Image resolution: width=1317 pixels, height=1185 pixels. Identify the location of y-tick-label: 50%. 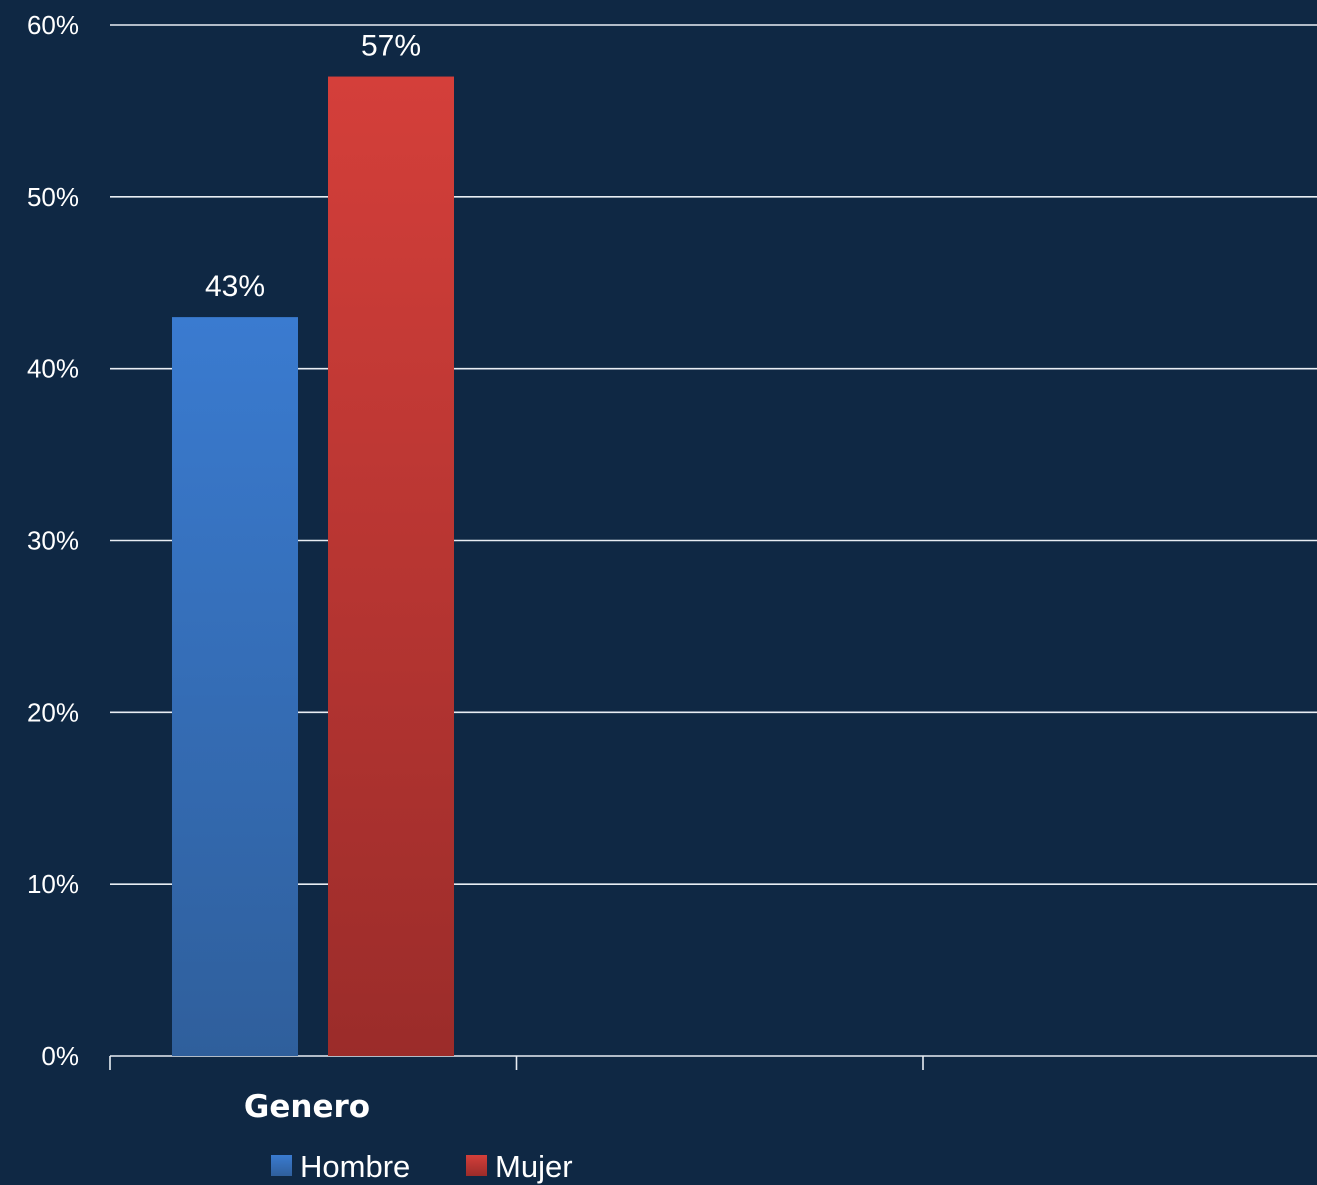
(53, 197).